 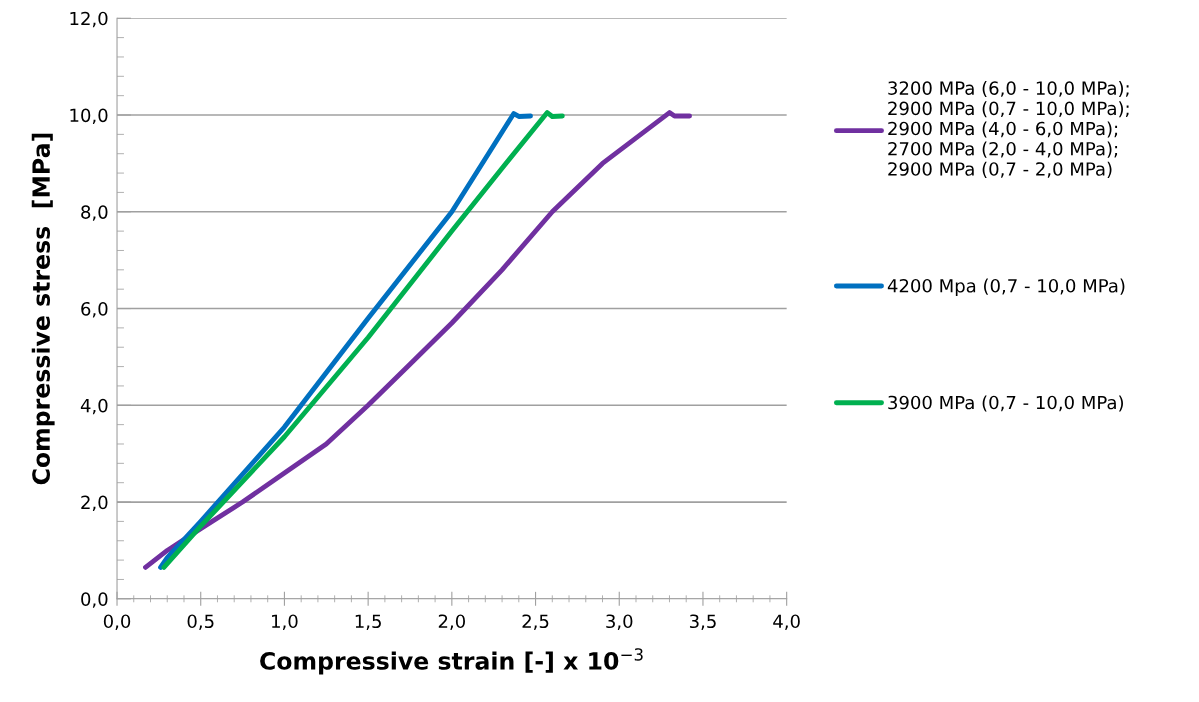 I want to click on y-tick-label: 8,0, so click(x=94, y=213).